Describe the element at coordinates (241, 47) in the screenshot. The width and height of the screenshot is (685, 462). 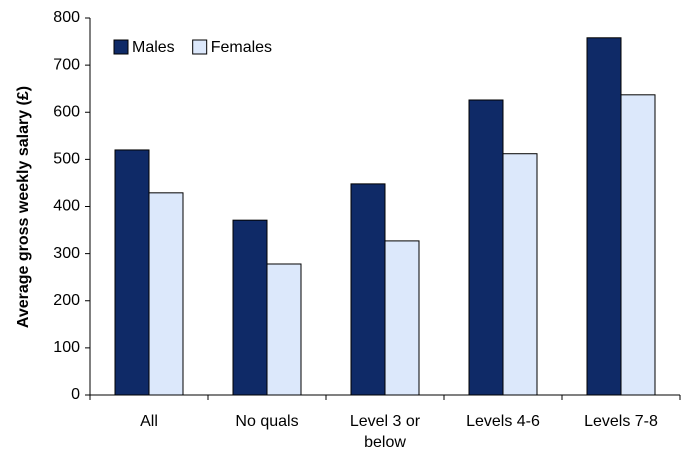
I see `legend-label: Females` at that location.